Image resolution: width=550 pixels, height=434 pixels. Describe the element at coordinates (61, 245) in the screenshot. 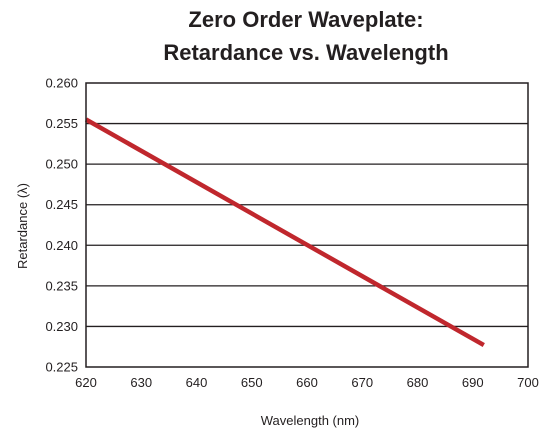

I see `y-tick-label: 0.240` at that location.